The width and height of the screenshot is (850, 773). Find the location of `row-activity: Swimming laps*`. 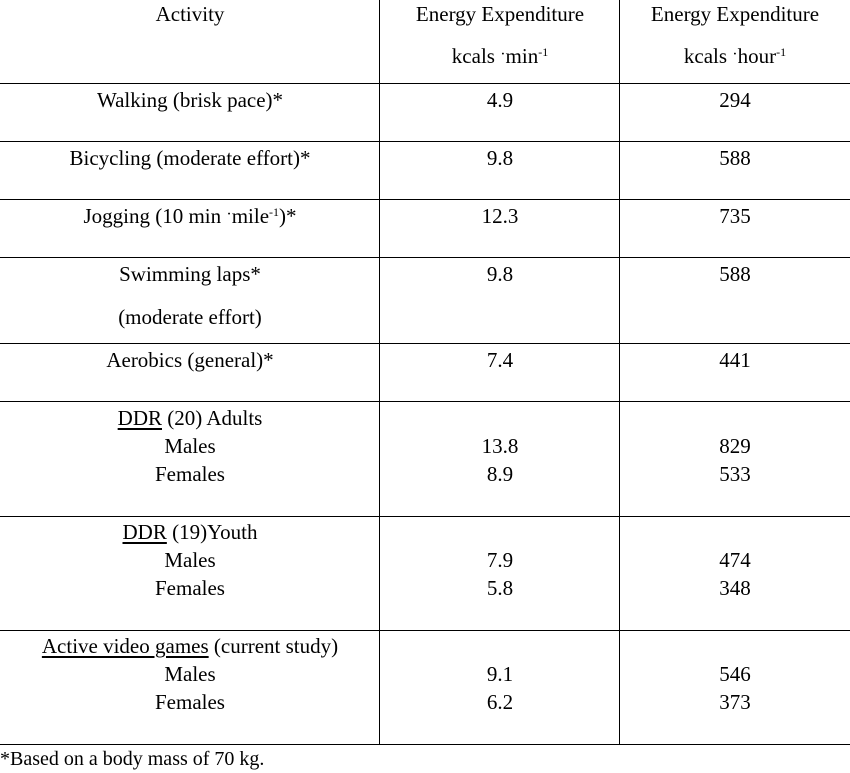

row-activity: Swimming laps* is located at coordinates (190, 274).